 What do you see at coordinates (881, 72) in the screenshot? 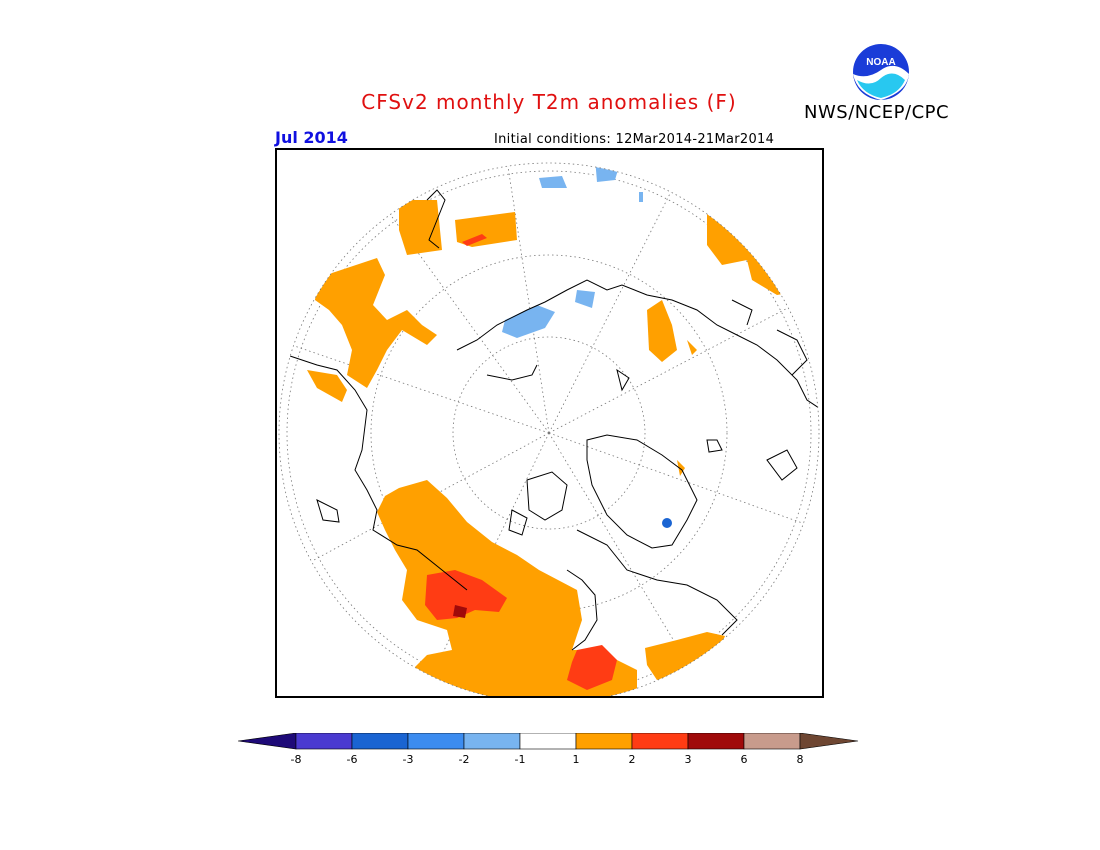
I see `noaa-logo: NOAA` at bounding box center [881, 72].